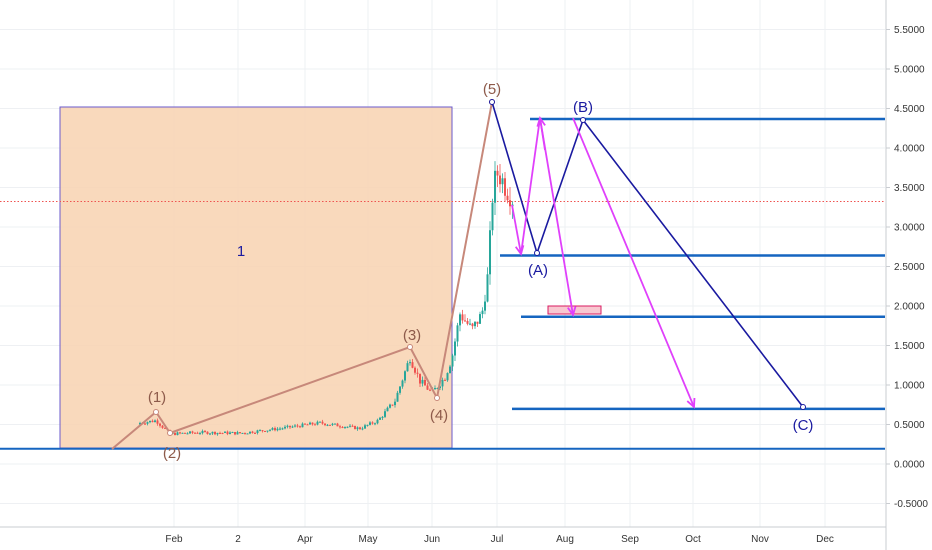 The width and height of the screenshot is (932, 550). What do you see at coordinates (157, 397) in the screenshot?
I see `wave-label-text: (1)` at bounding box center [157, 397].